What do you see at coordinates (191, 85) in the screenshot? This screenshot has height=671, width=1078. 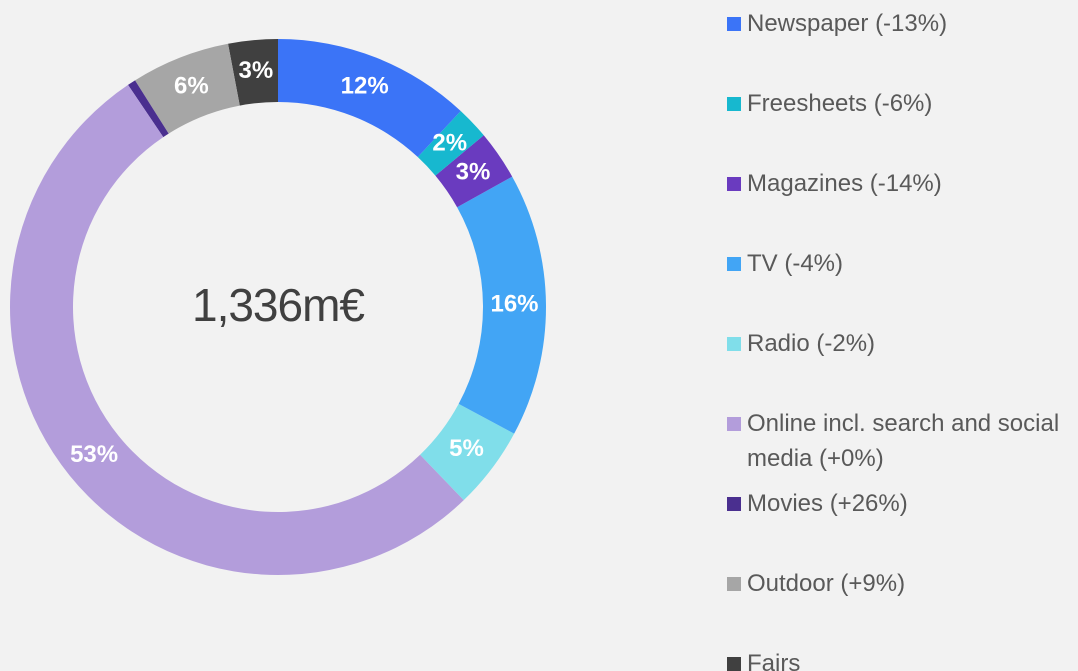 I see `slice-label: 6%` at bounding box center [191, 85].